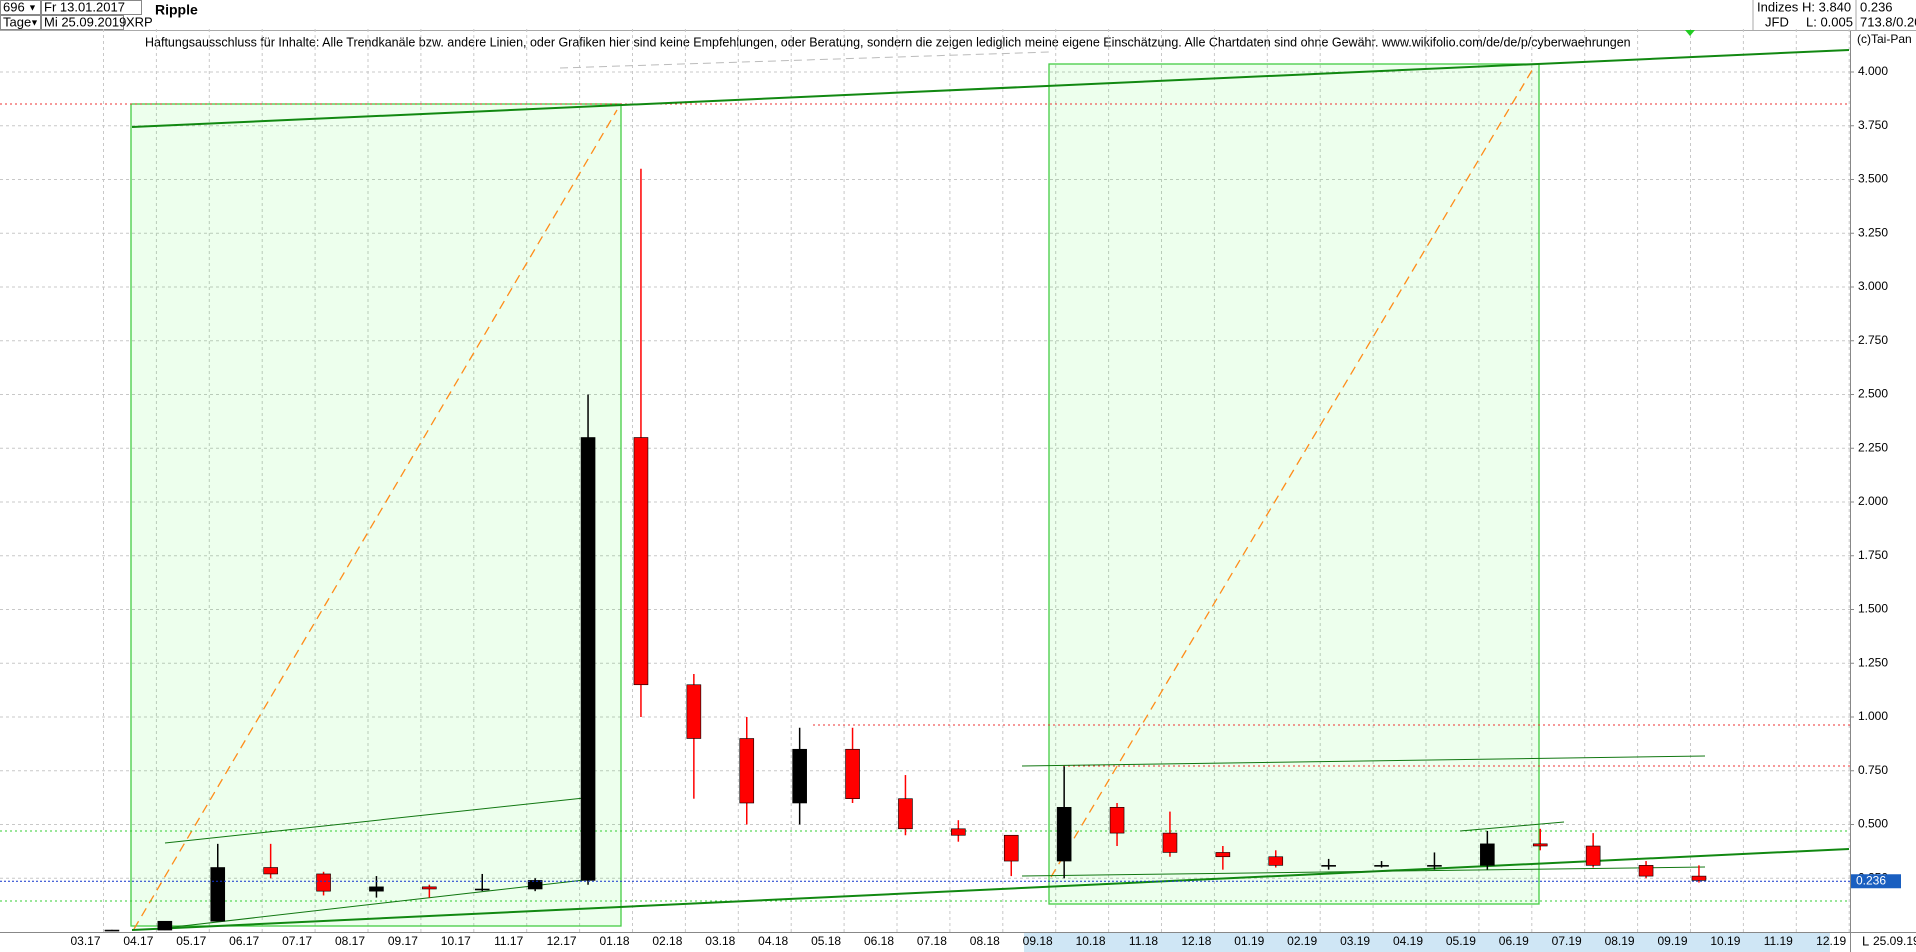 The height and width of the screenshot is (952, 1916). What do you see at coordinates (1302, 941) in the screenshot?
I see `x-tick-label: 02.19` at bounding box center [1302, 941].